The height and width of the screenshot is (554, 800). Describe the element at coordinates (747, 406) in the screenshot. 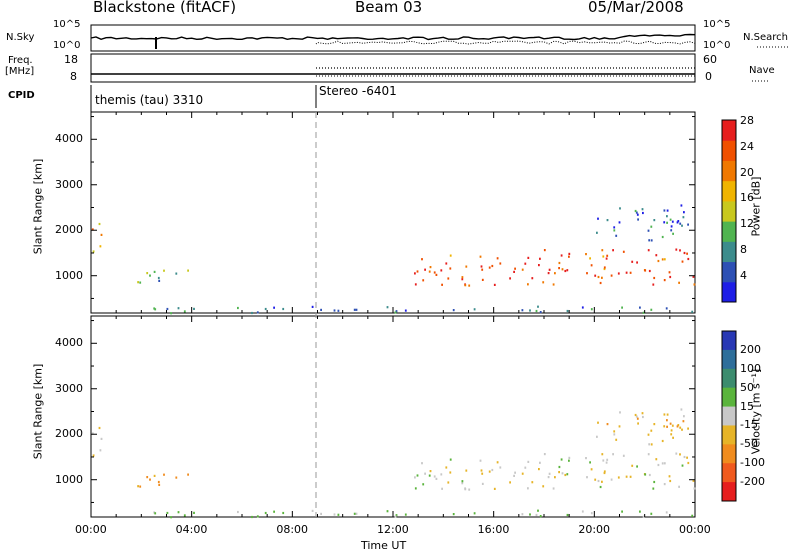

I see `velocity-scale-tick: 15` at that location.